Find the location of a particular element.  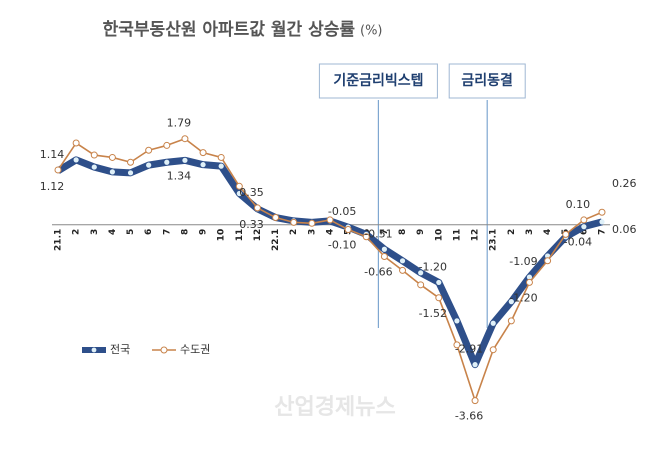

data-label: 1.34 is located at coordinates (179, 175).